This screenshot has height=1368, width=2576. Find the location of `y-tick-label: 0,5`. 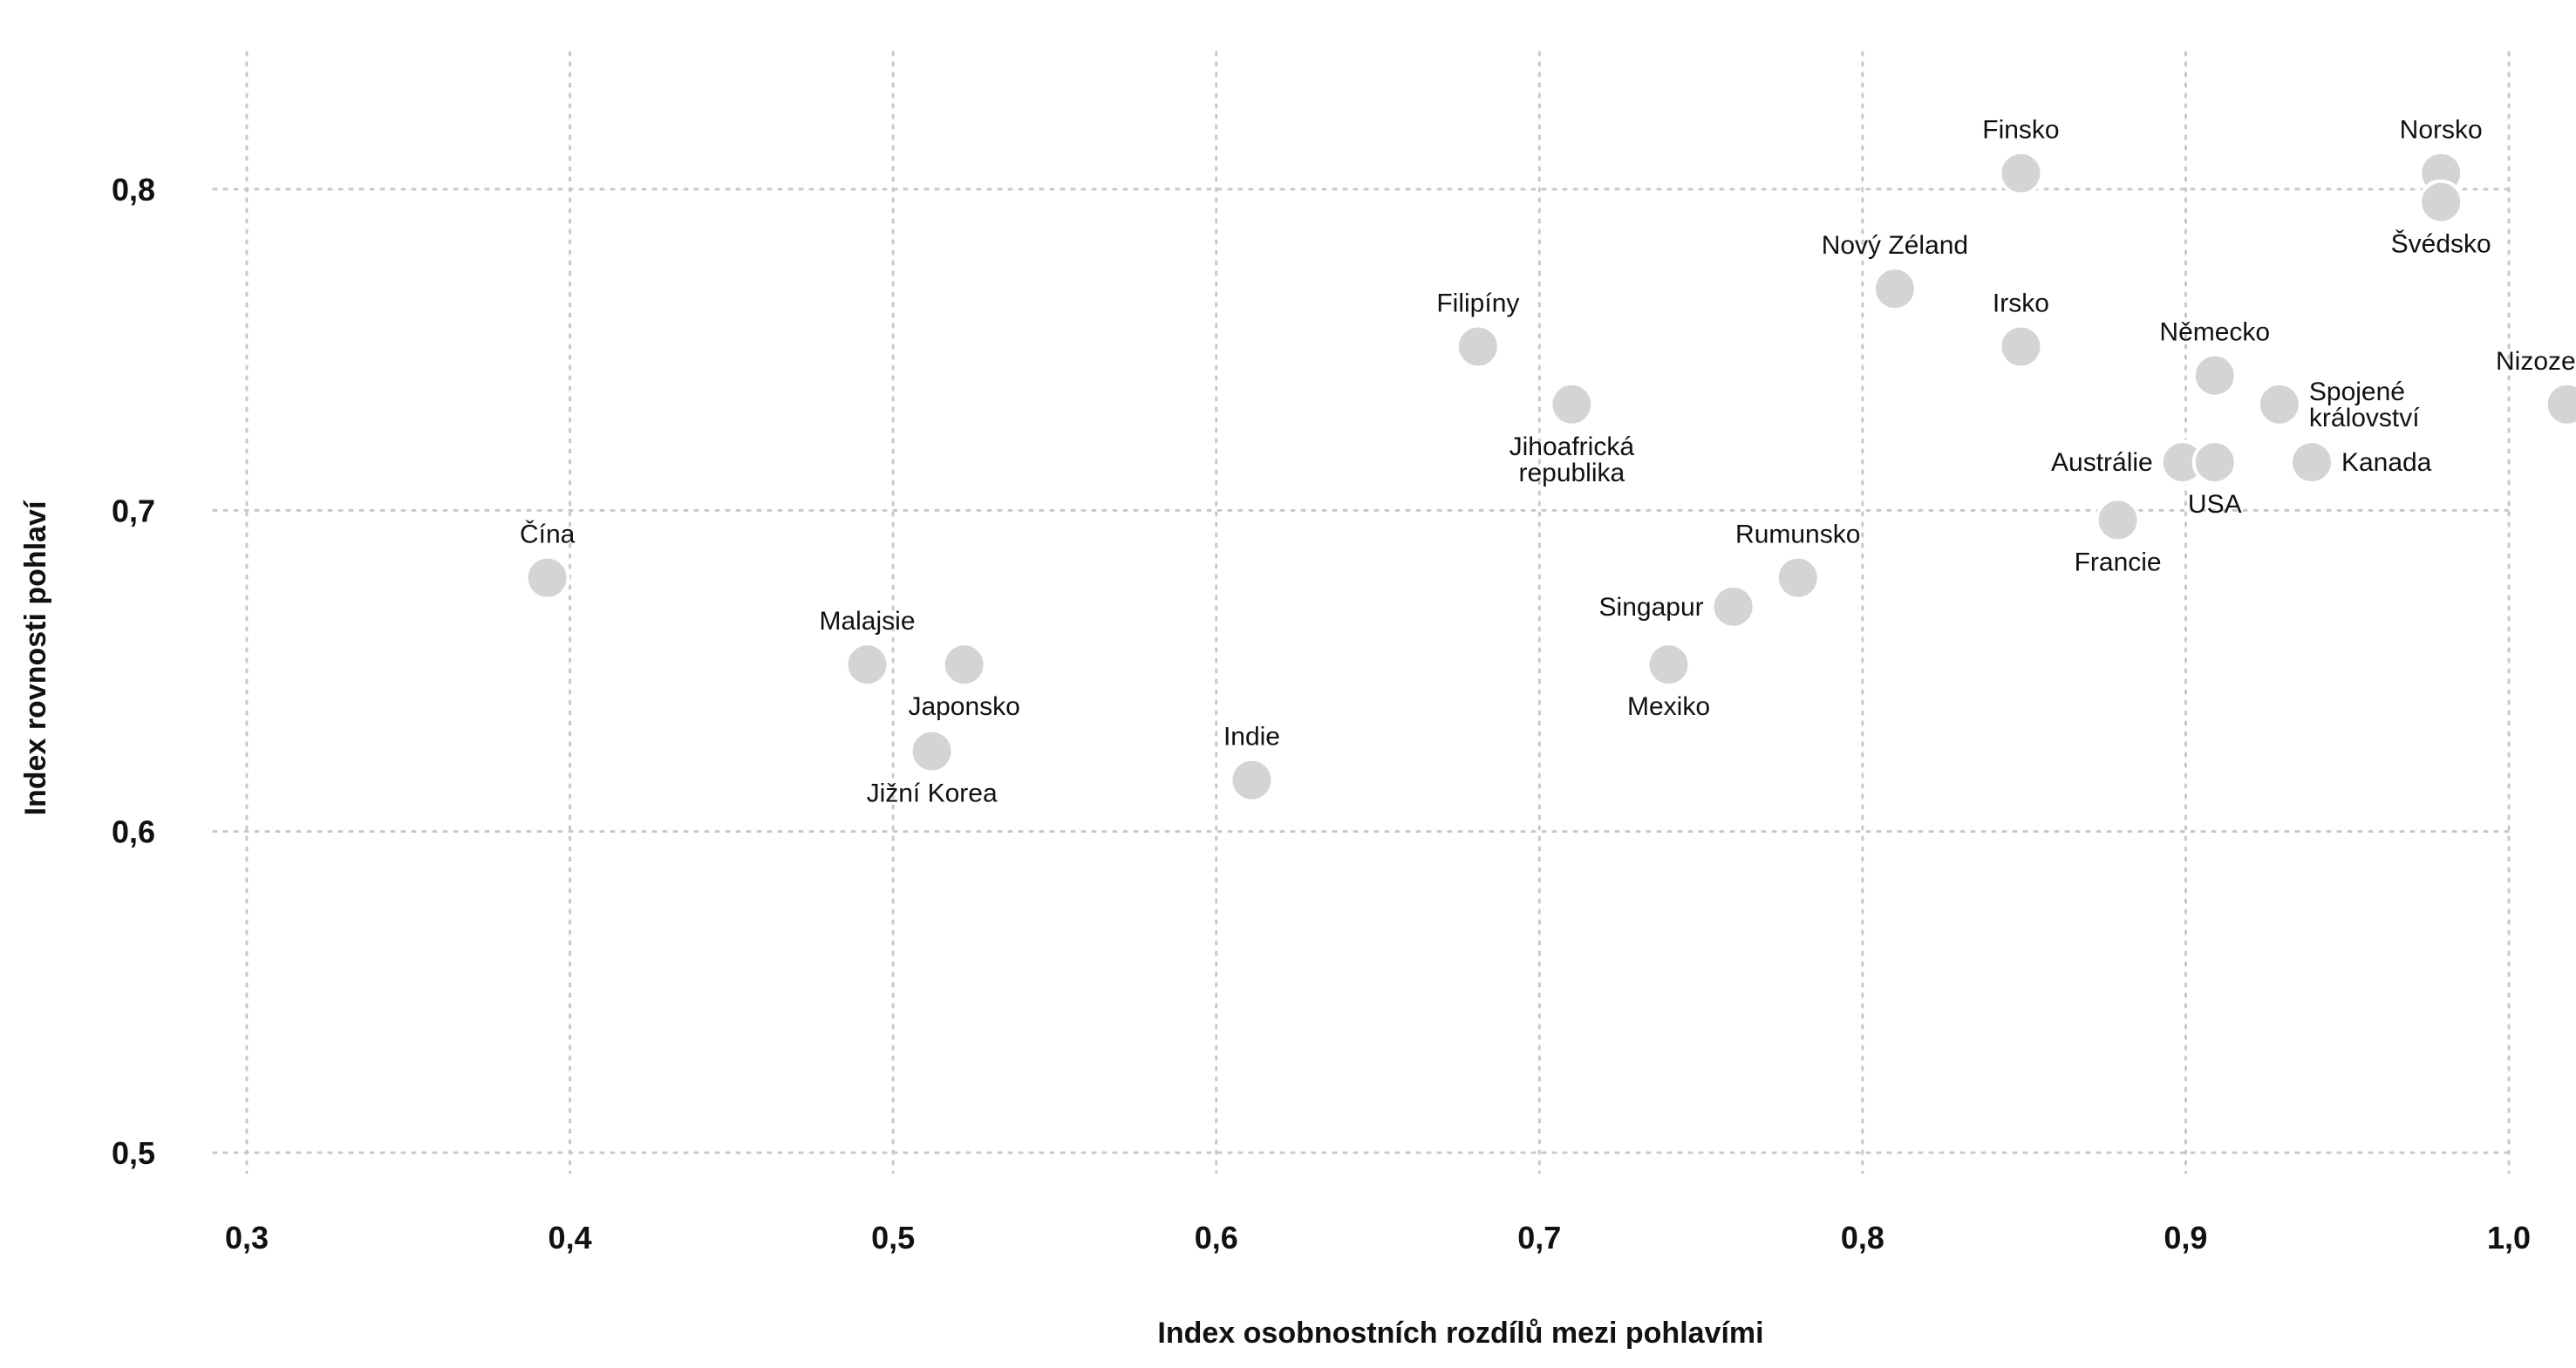

y-tick-label: 0,5 is located at coordinates (134, 1153).